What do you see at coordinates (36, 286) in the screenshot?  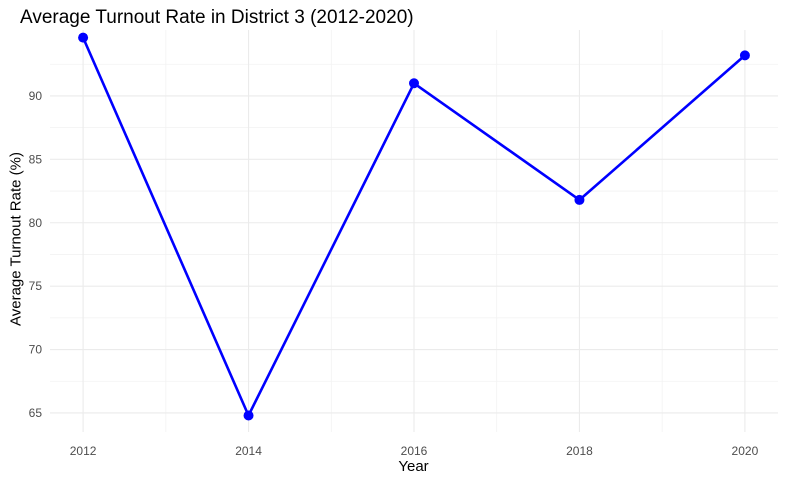 I see `y-tick-label: 75` at bounding box center [36, 286].